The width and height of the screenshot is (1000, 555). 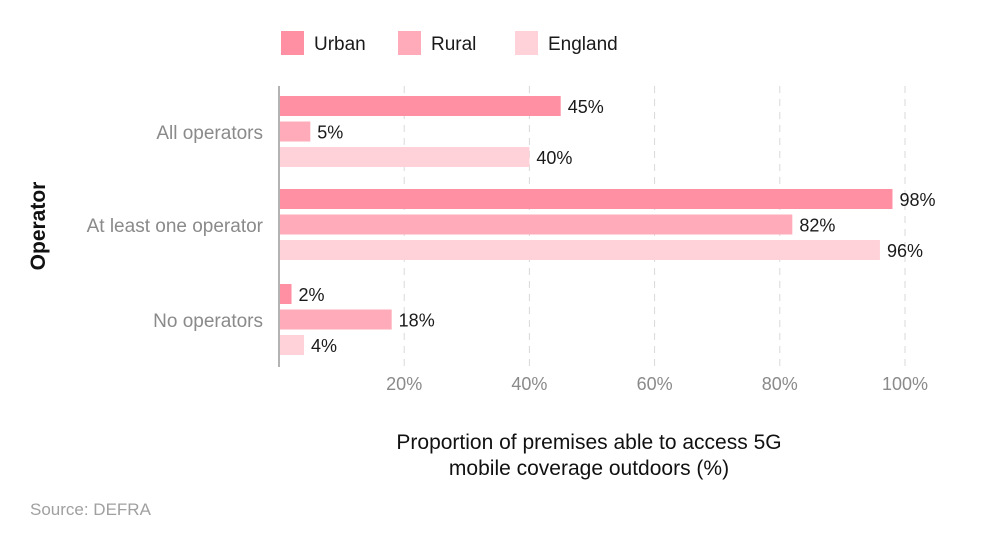 I want to click on data-label-no-operators-england: 4%, so click(x=324, y=346).